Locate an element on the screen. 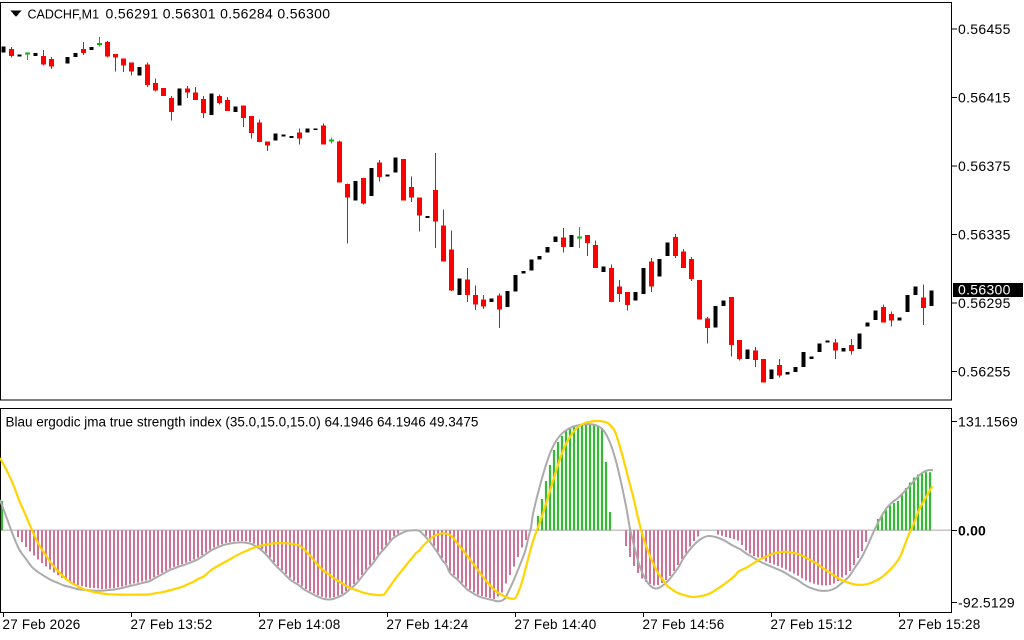 This screenshot has height=640, width=1024. svg-text: 27 Feb 14:40 is located at coordinates (556, 624).